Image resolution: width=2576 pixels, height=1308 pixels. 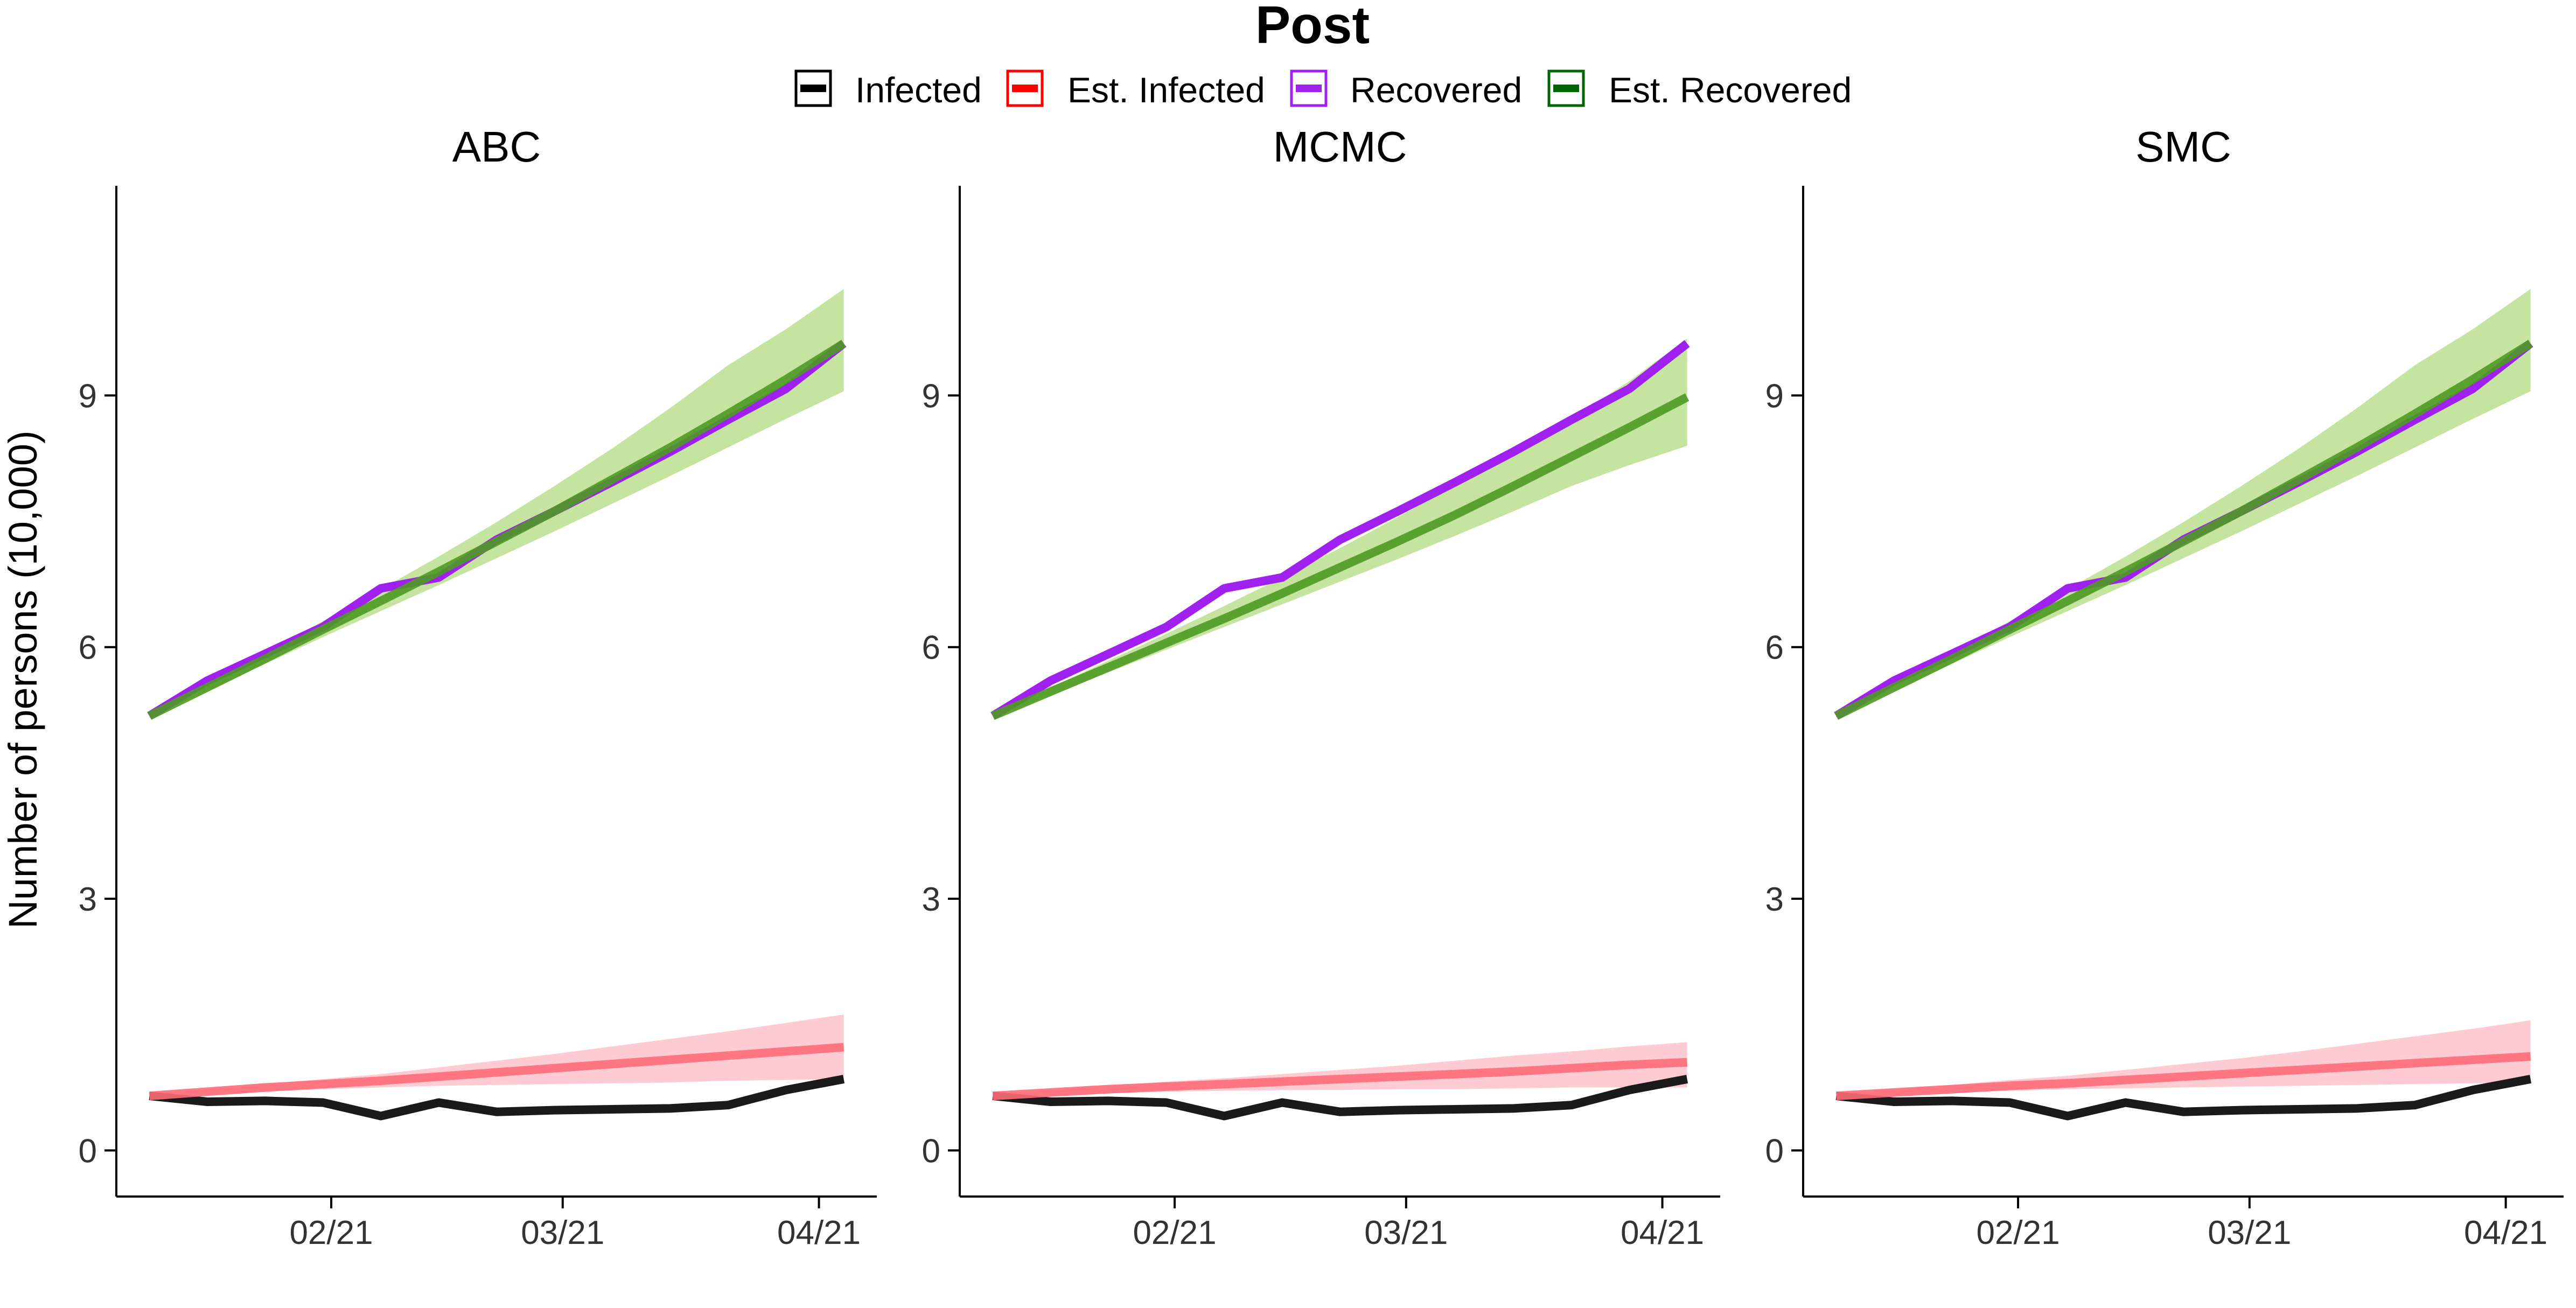 I want to click on legend-entry-recovered: Recovered, so click(x=1406, y=90).